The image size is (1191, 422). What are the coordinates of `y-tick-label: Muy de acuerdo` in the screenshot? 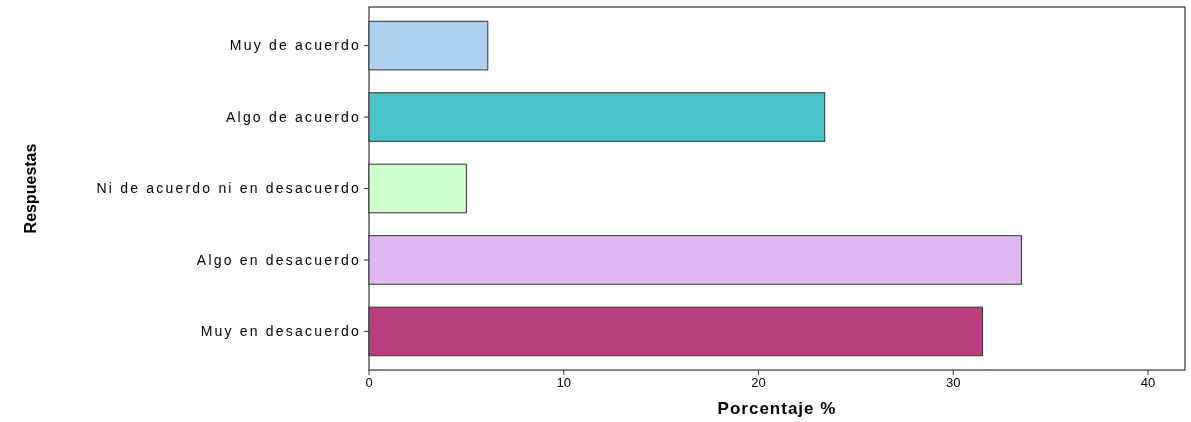 It's located at (295, 45).